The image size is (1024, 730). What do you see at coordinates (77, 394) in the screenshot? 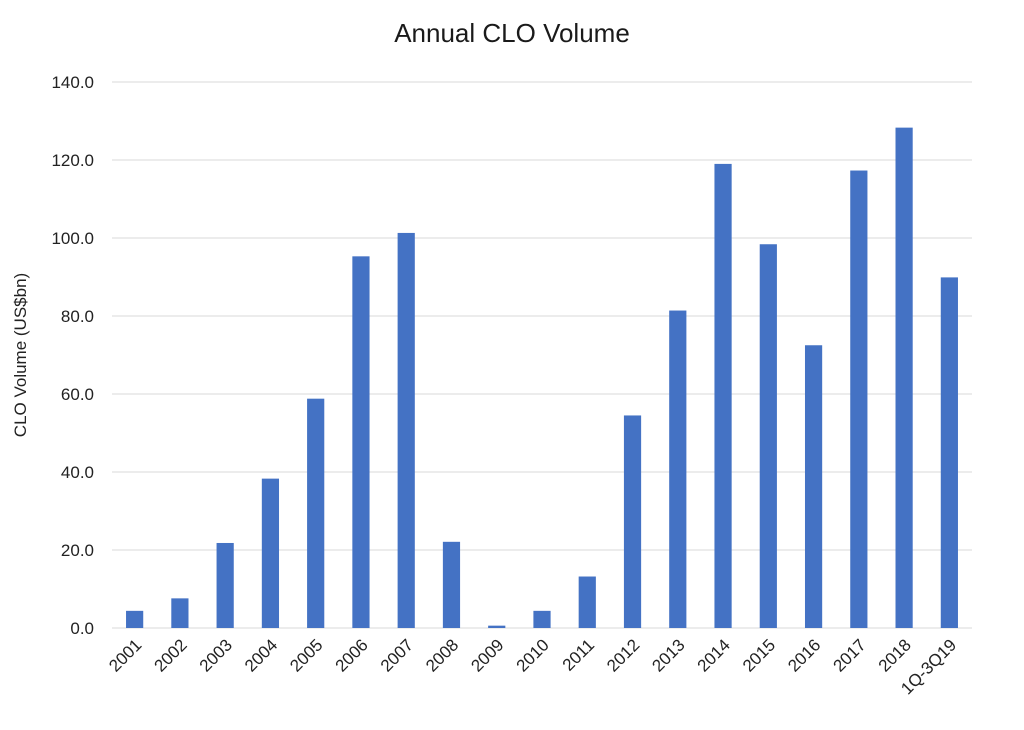
I see `y-tick-label: 60.0` at bounding box center [77, 394].